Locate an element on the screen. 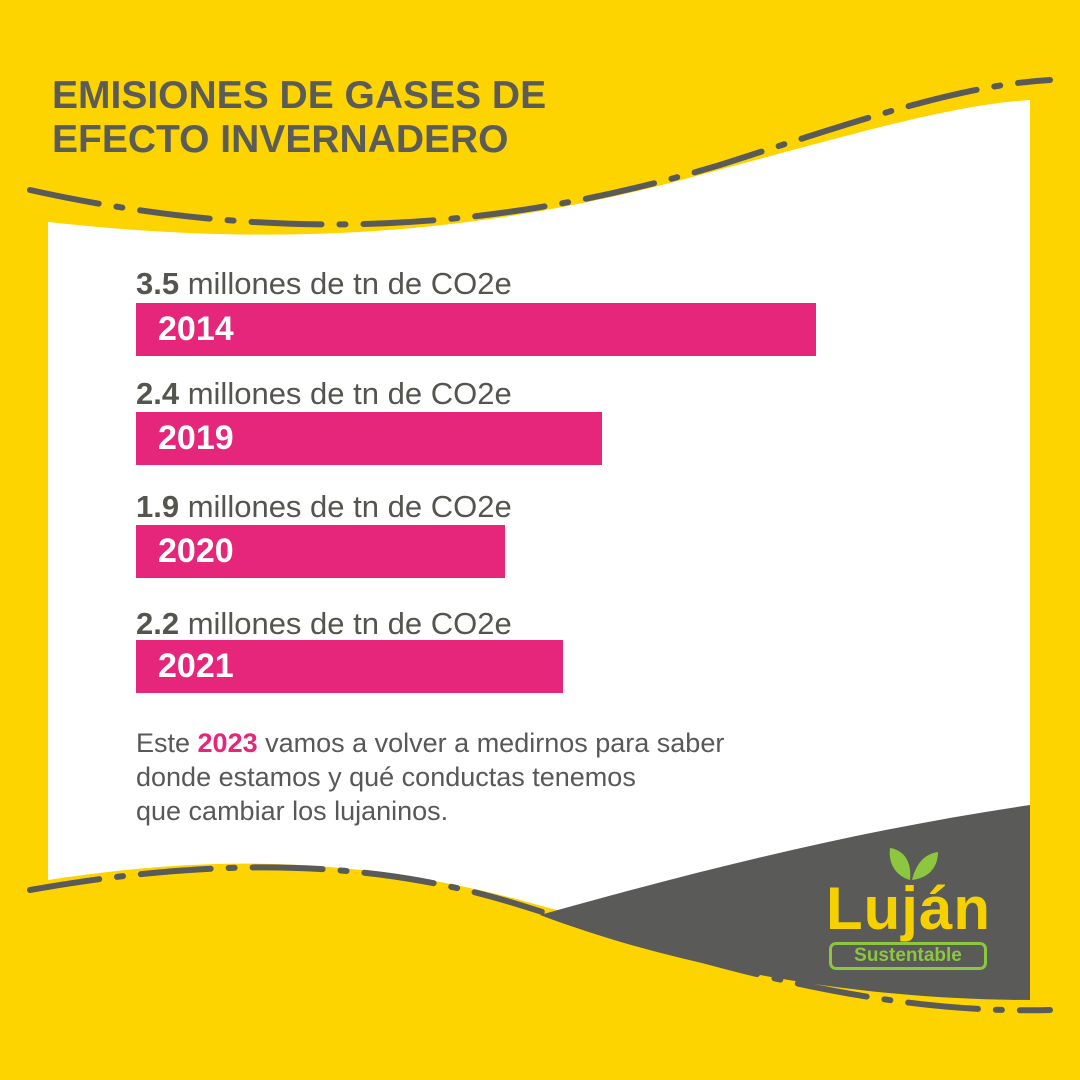 This screenshot has width=1080, height=1080. page-title: EMISIONES DE GASES DE EFECTO INVERNADERO is located at coordinates (299, 118).